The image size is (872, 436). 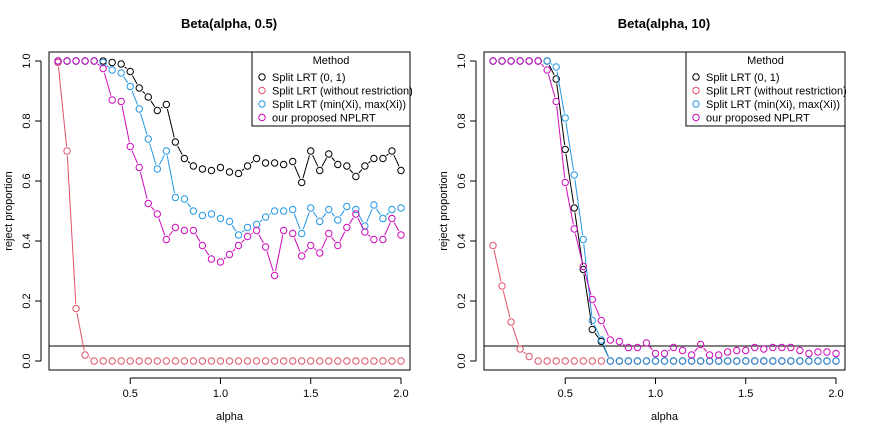 I want to click on x-tick-label: 2.0, so click(x=400, y=394).